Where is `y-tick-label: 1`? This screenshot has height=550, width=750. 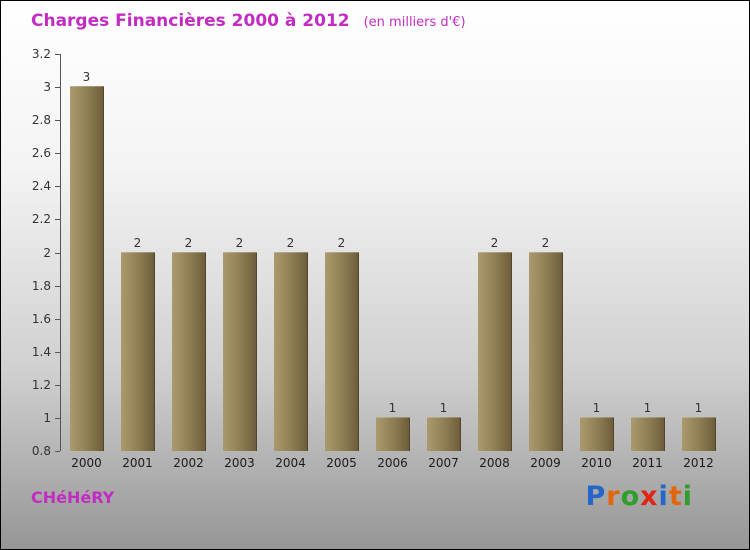
y-tick-label: 1 is located at coordinates (47, 417).